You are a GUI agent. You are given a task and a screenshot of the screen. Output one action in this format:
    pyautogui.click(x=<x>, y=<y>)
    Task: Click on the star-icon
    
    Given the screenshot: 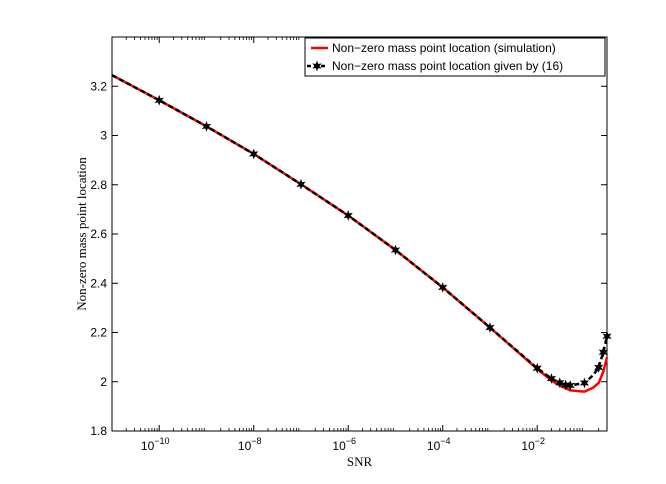 What is the action you would take?
    pyautogui.click(x=317, y=66)
    